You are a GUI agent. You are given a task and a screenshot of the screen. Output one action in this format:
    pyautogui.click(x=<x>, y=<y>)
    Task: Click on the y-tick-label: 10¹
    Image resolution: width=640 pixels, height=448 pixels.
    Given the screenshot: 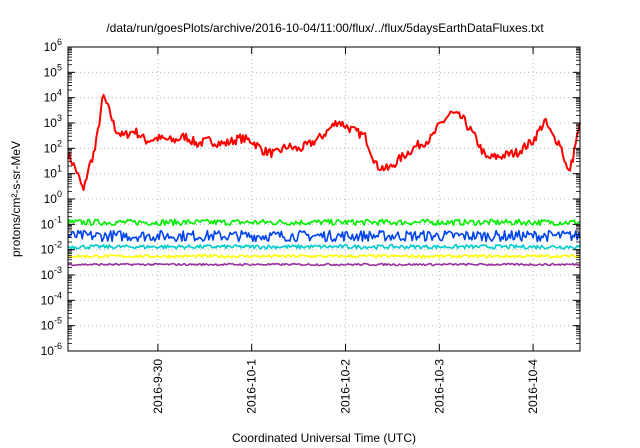 What is the action you would take?
    pyautogui.click(x=53, y=172)
    